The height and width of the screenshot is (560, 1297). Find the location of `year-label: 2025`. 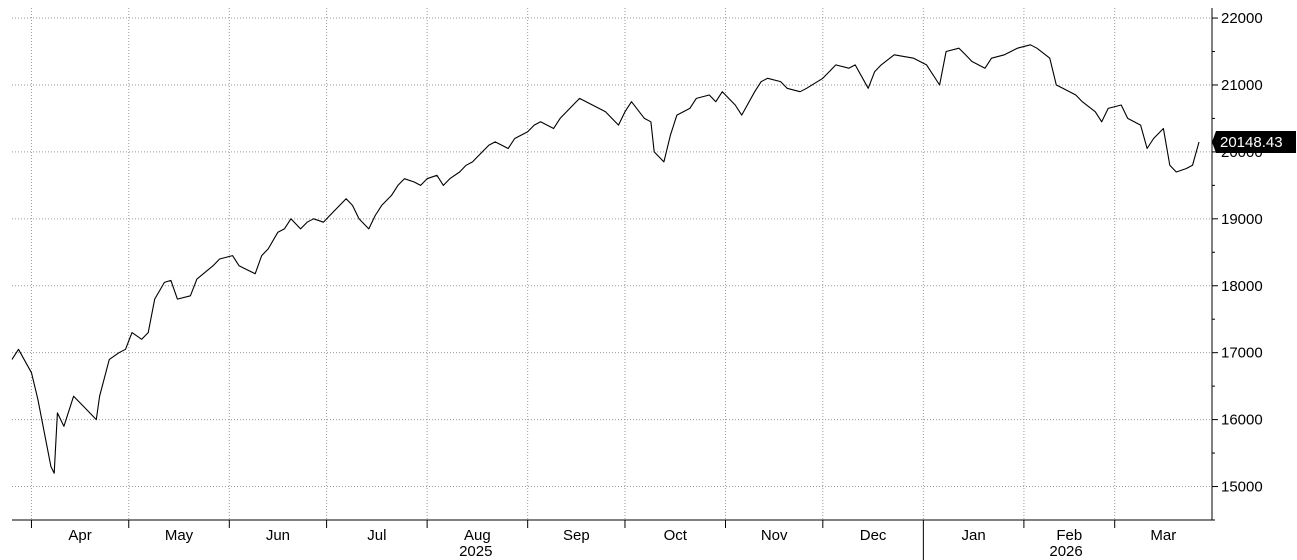

year-label: 2025 is located at coordinates (475, 551).